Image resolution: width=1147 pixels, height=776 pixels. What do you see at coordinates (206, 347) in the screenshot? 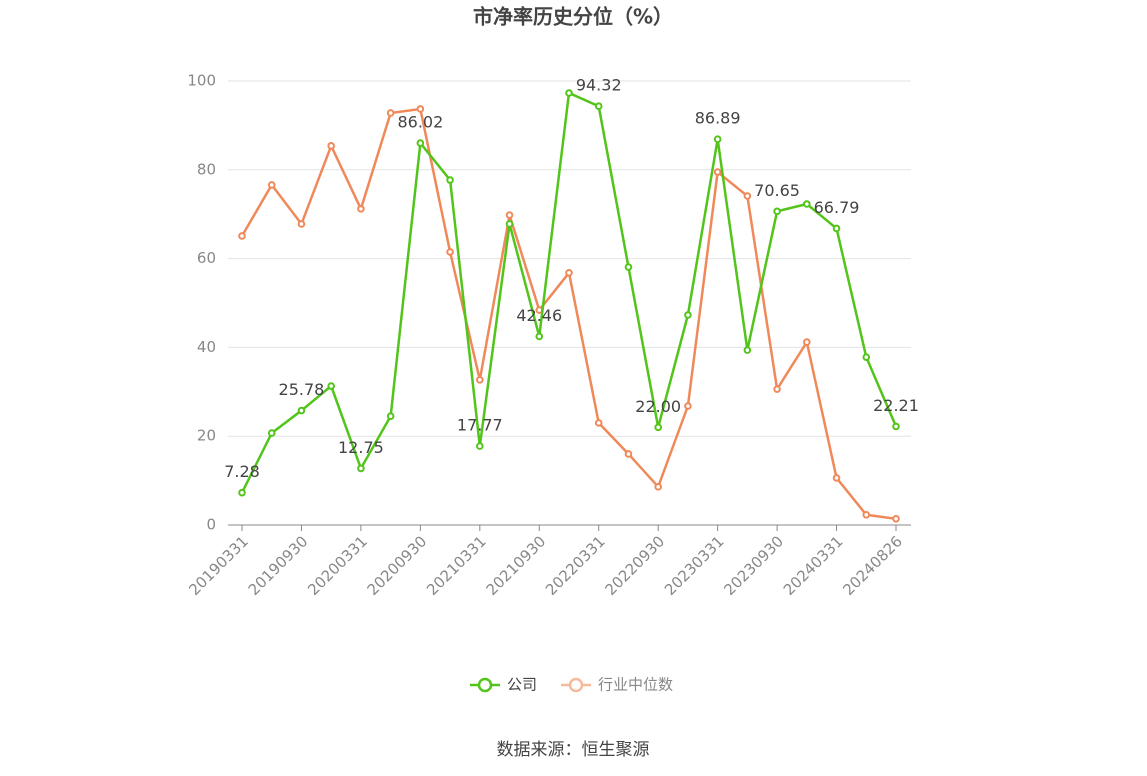
I see `y-tick-label: 40` at bounding box center [206, 347].